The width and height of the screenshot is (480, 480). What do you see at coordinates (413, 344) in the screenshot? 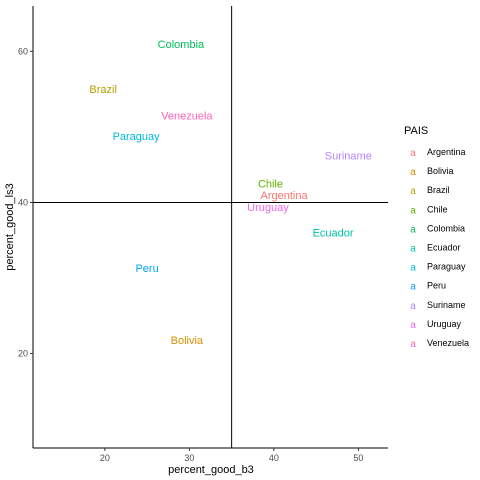
I see `legend-key-venezuela: a` at bounding box center [413, 344].